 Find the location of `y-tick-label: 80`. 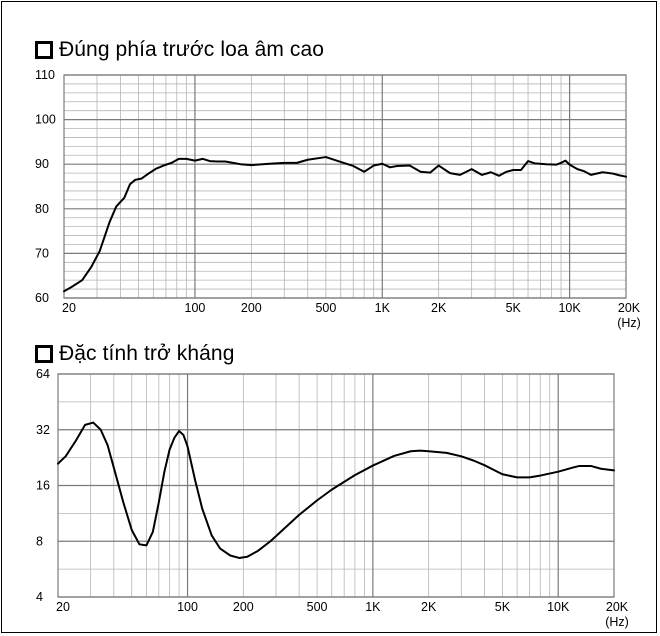

y-tick-label: 80 is located at coordinates (42, 209).